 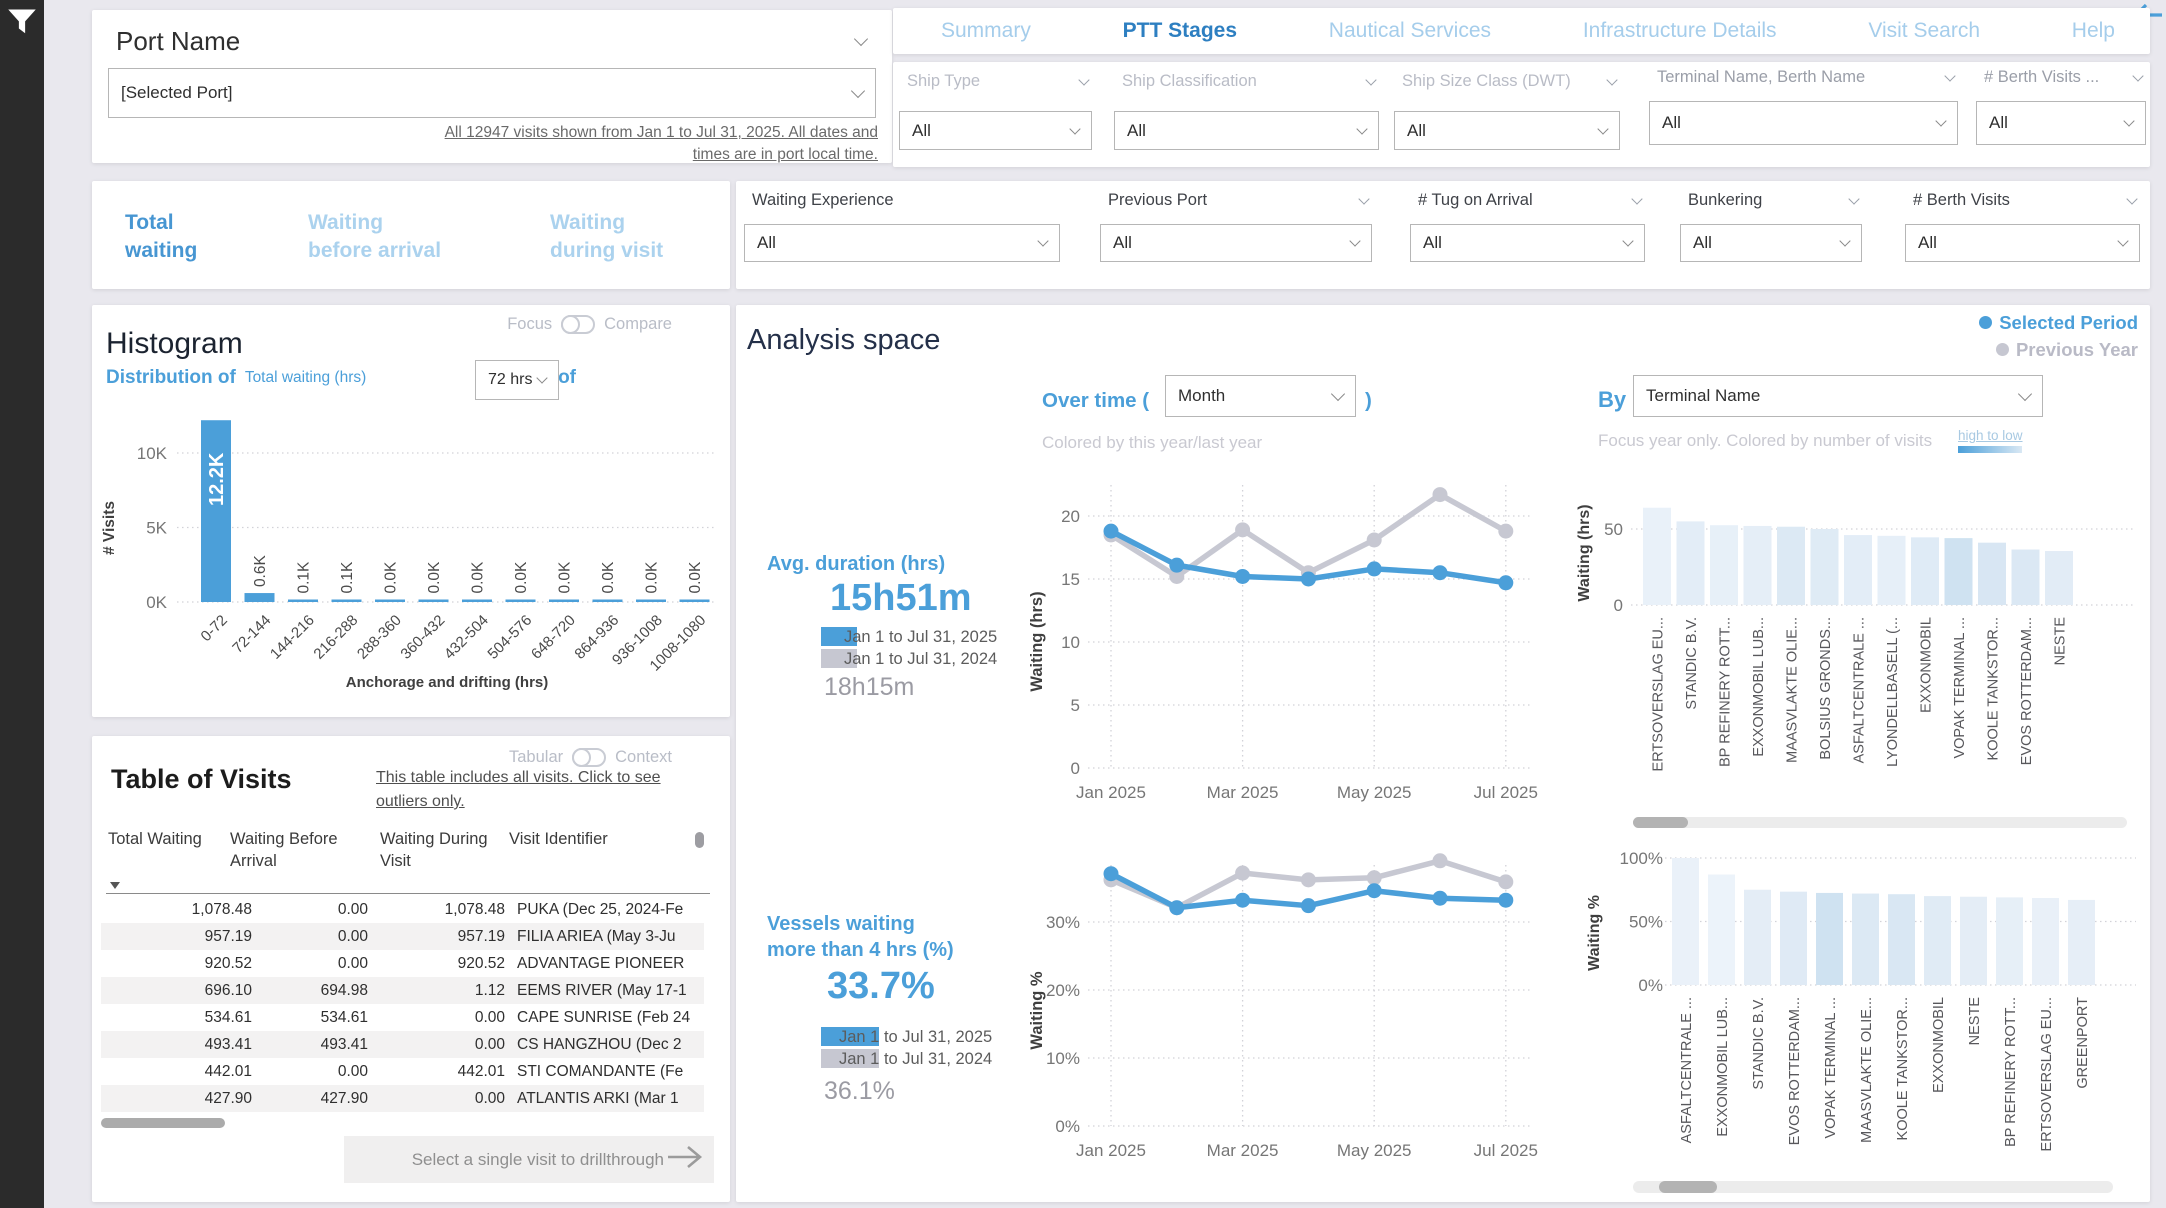 I want to click on terminal-chart1-scrollbar, so click(x=1880, y=822).